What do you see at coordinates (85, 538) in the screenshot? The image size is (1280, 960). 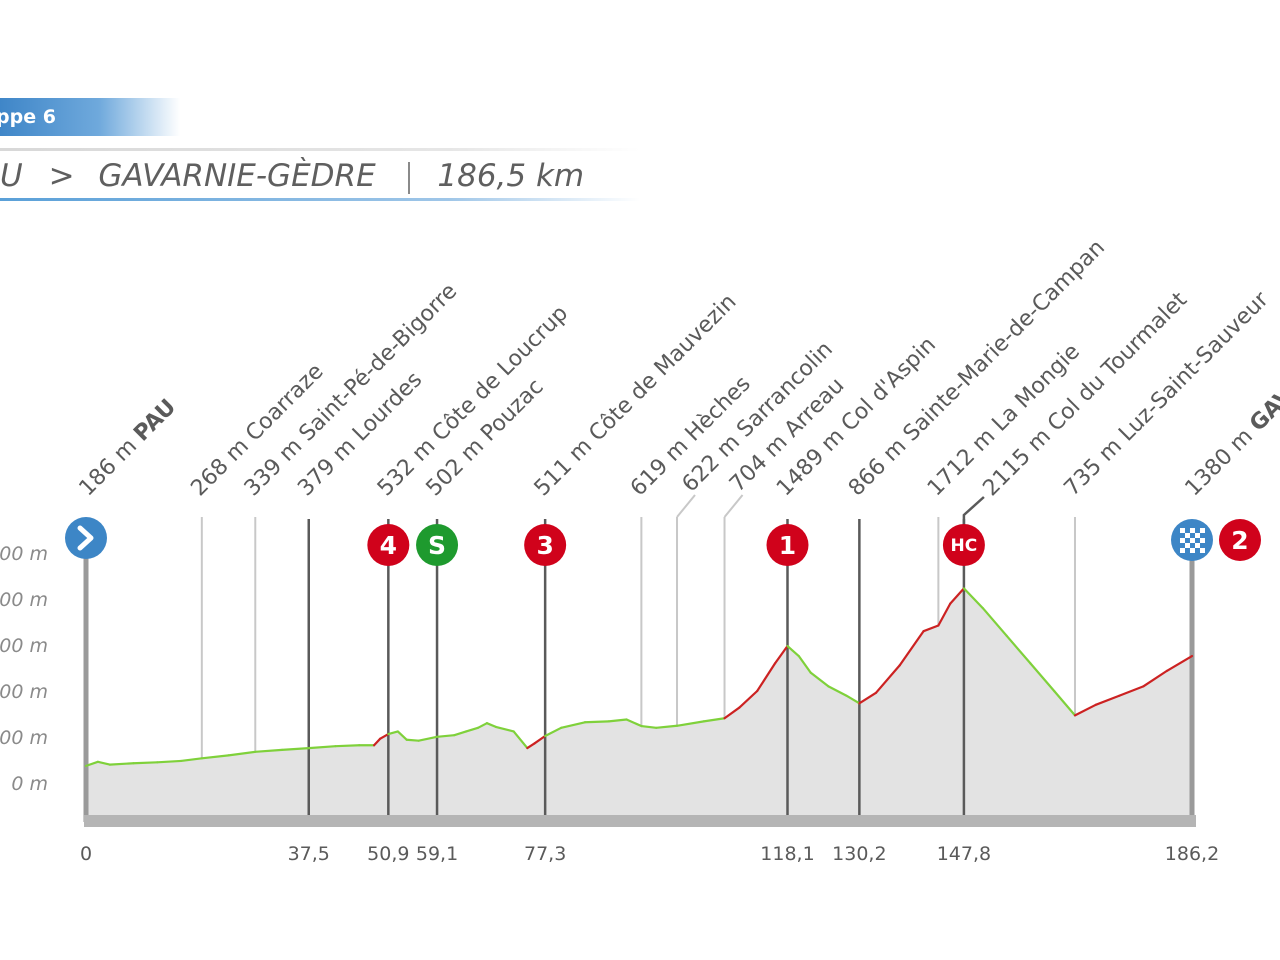 I see `start-chevron-icon` at bounding box center [85, 538].